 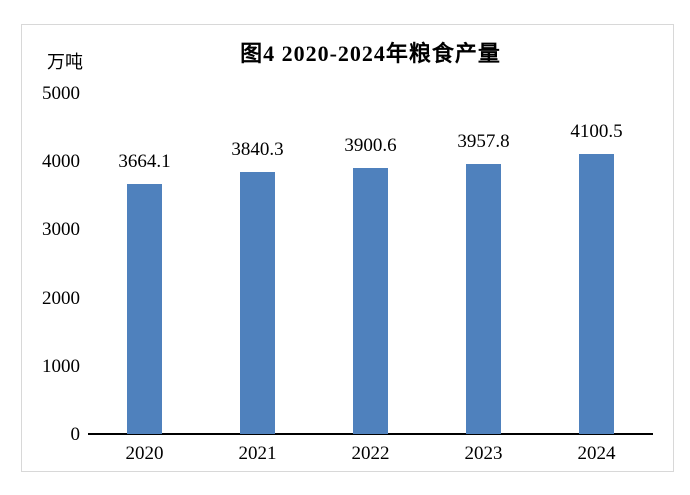 I want to click on bar-2023, so click(x=483, y=299).